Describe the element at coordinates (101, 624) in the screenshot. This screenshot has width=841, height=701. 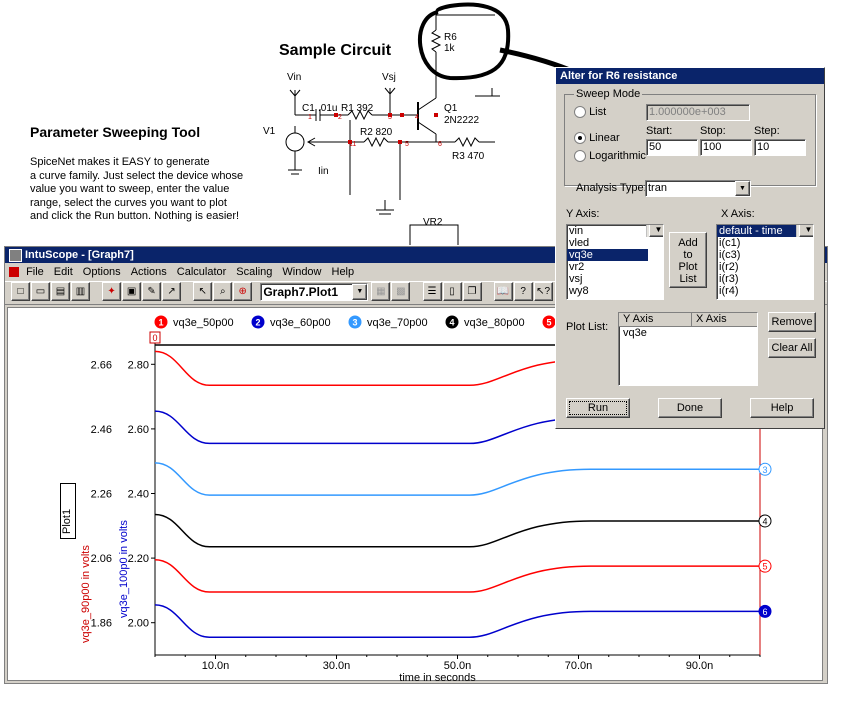
I see `y-tick-label-left: 1.86` at that location.